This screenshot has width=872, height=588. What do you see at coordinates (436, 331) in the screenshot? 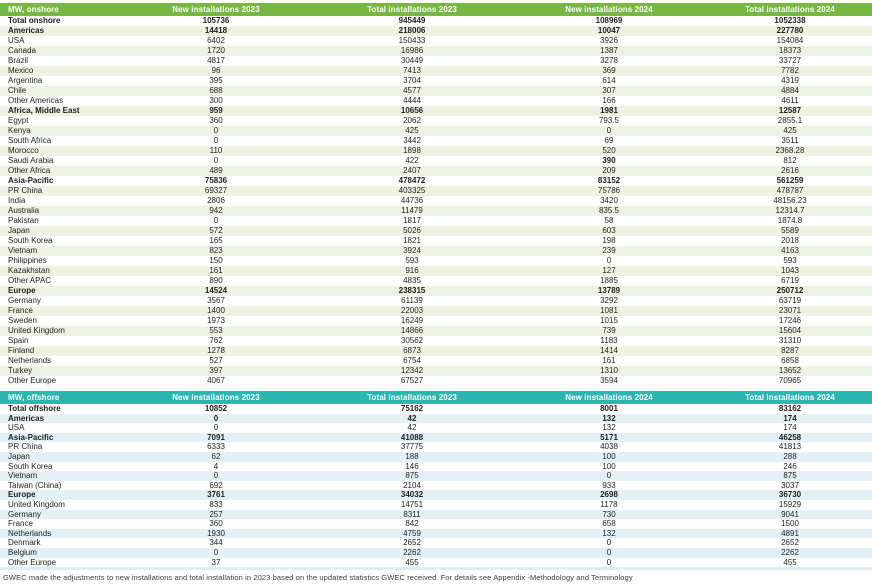
I see `table-row: United Kingdom 553 14866 739 15604` at bounding box center [436, 331].